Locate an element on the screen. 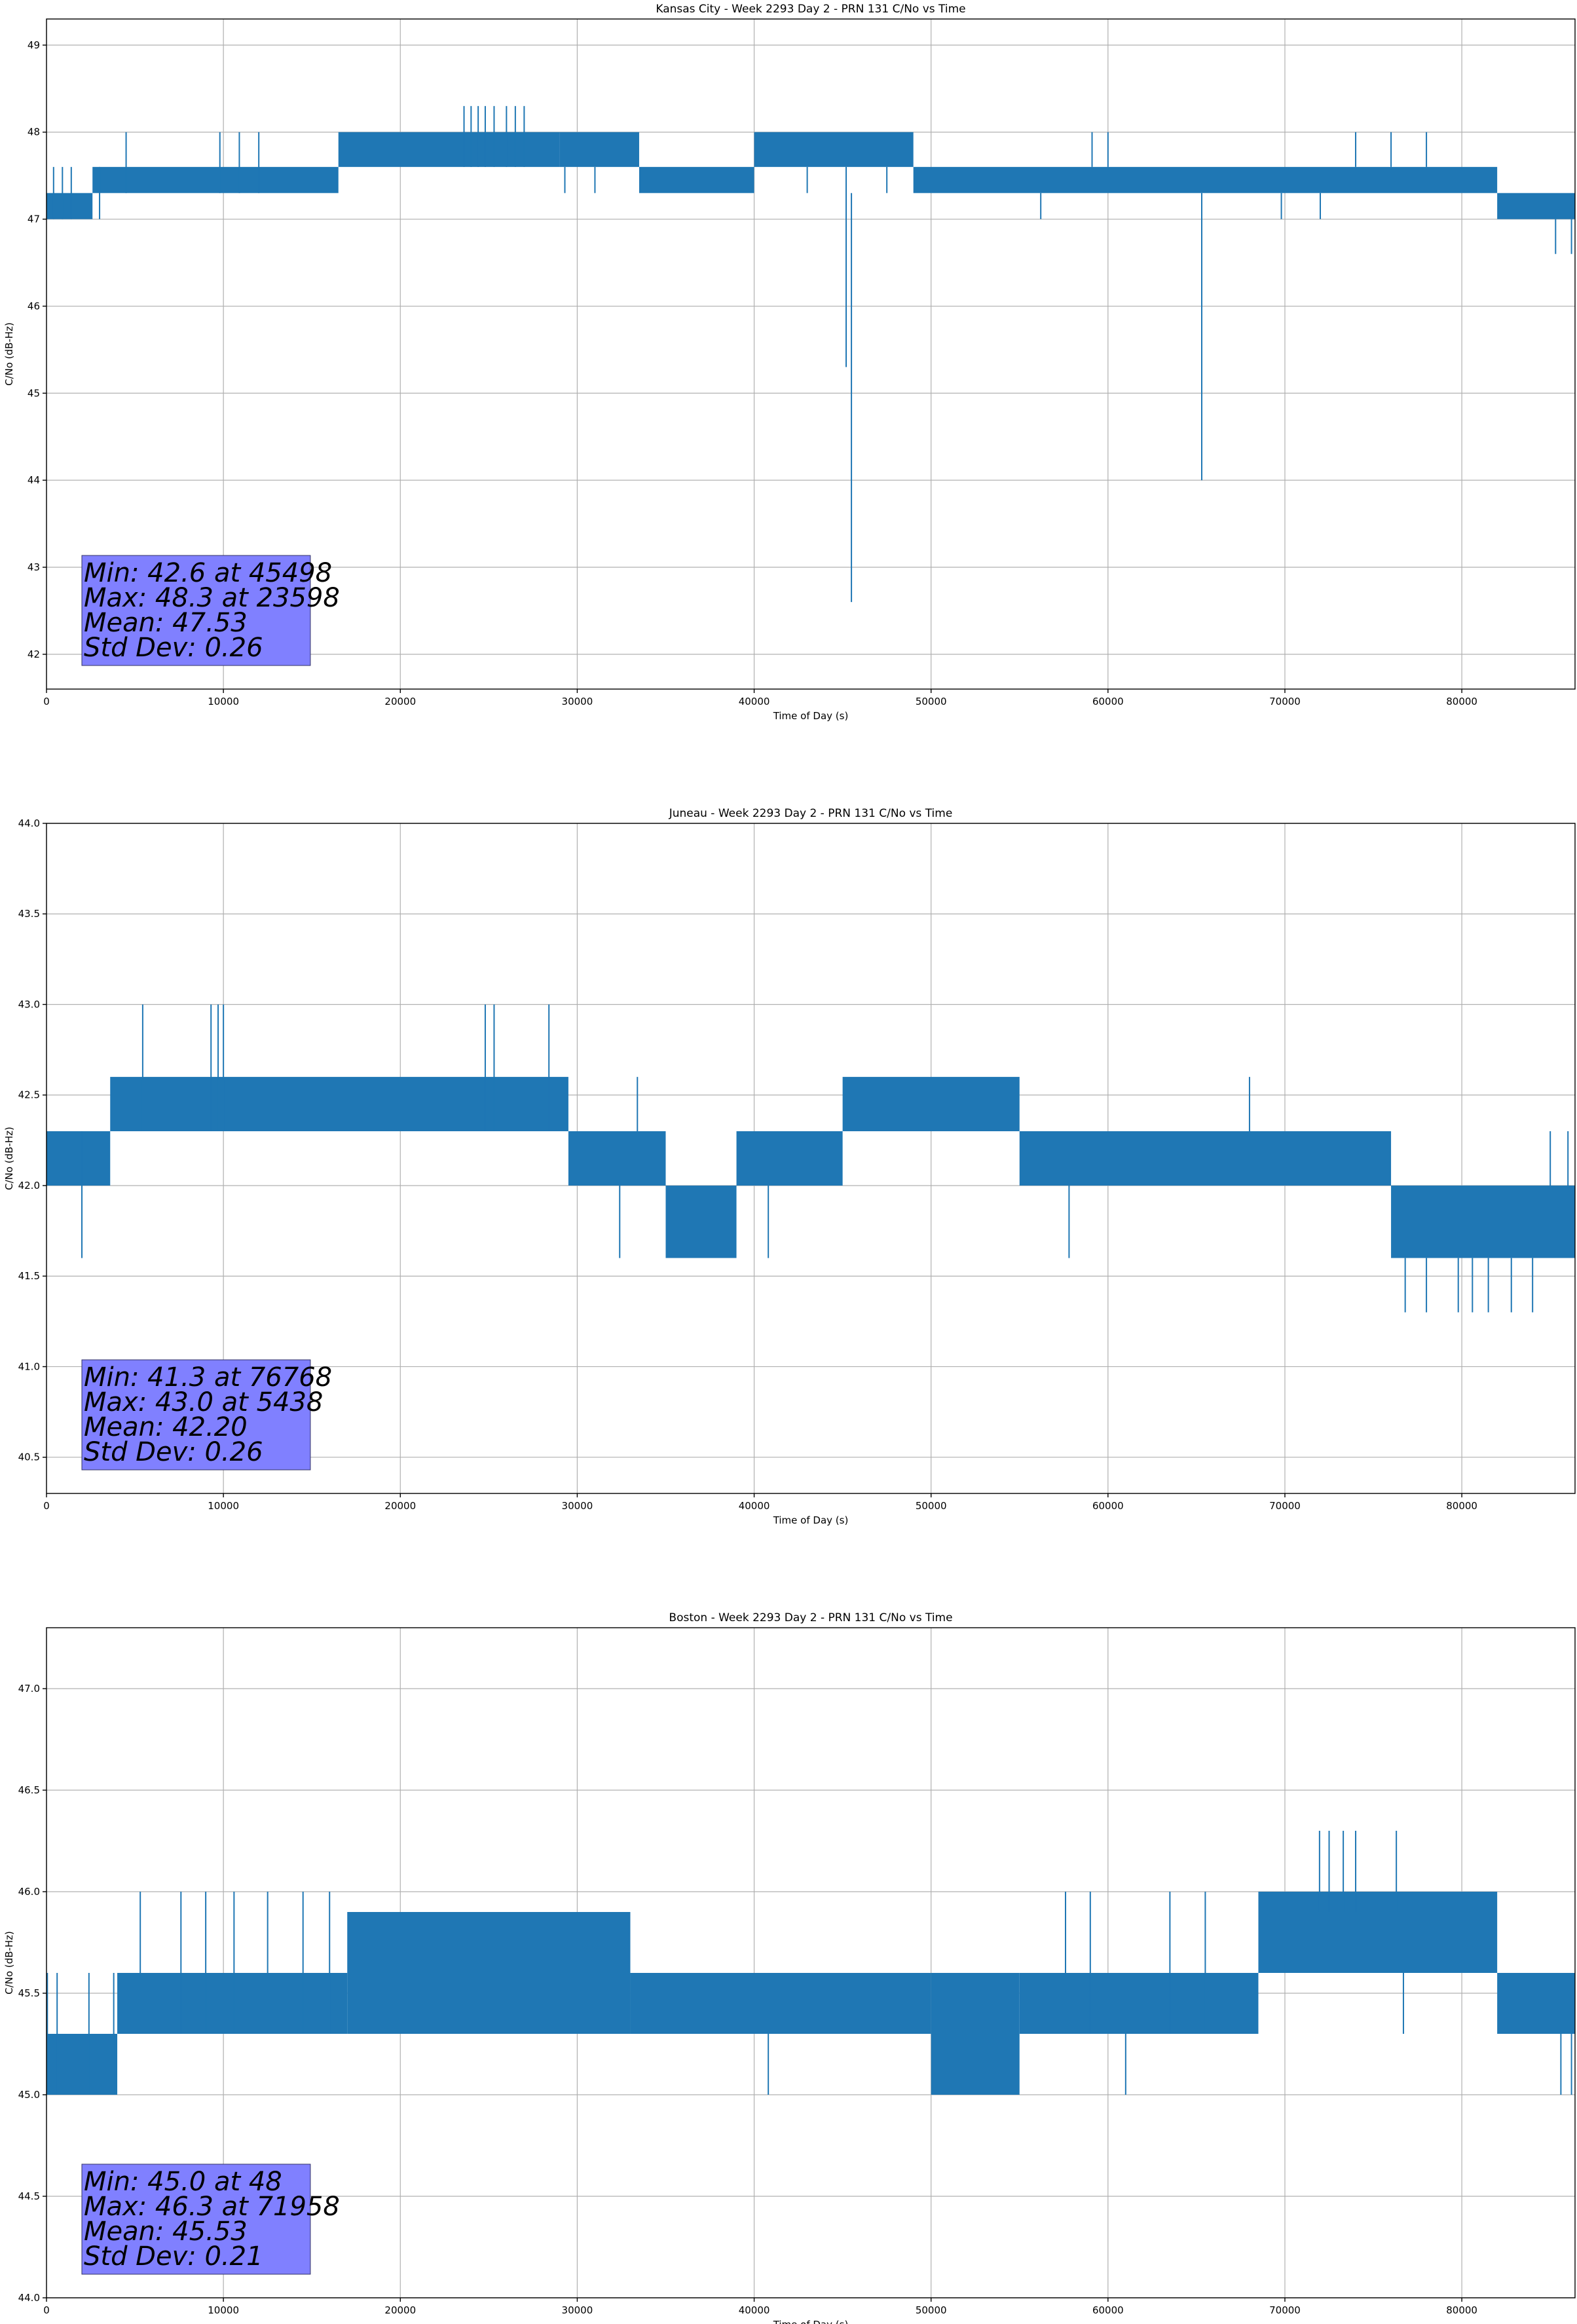 The width and height of the screenshot is (1577, 2324). y-tick-label: 41.0 is located at coordinates (29, 1366).